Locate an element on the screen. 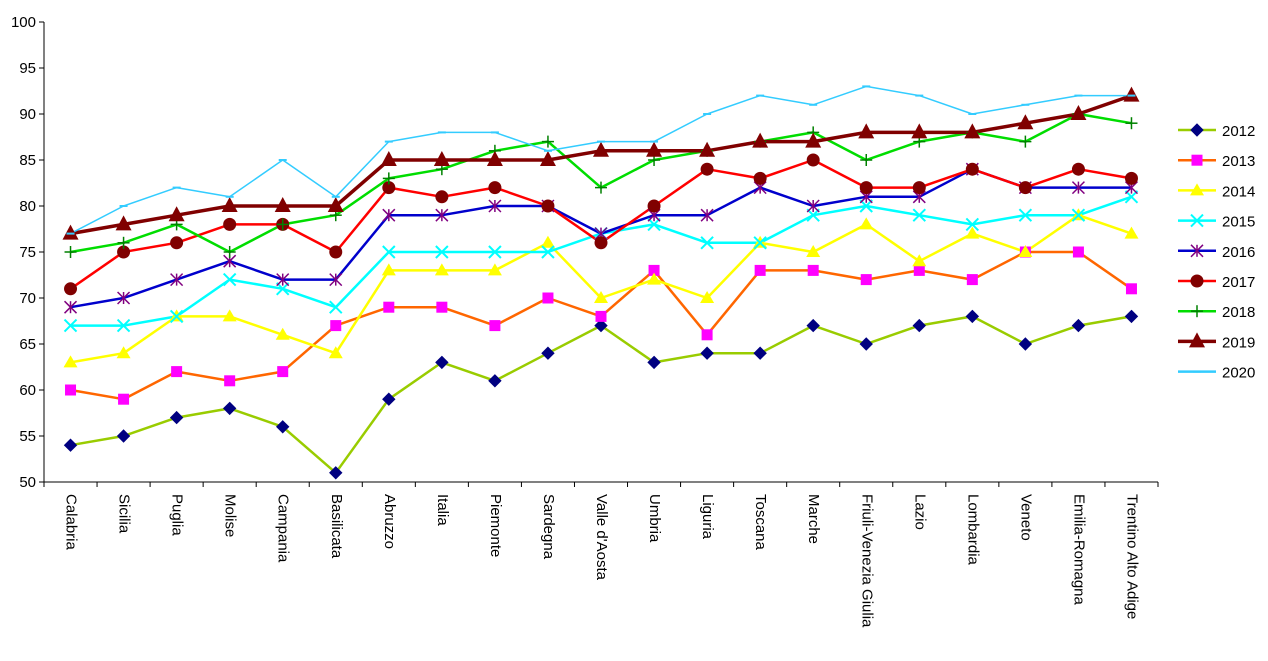 This screenshot has width=1268, height=661. x-tick-label: Toscana is located at coordinates (760, 522).